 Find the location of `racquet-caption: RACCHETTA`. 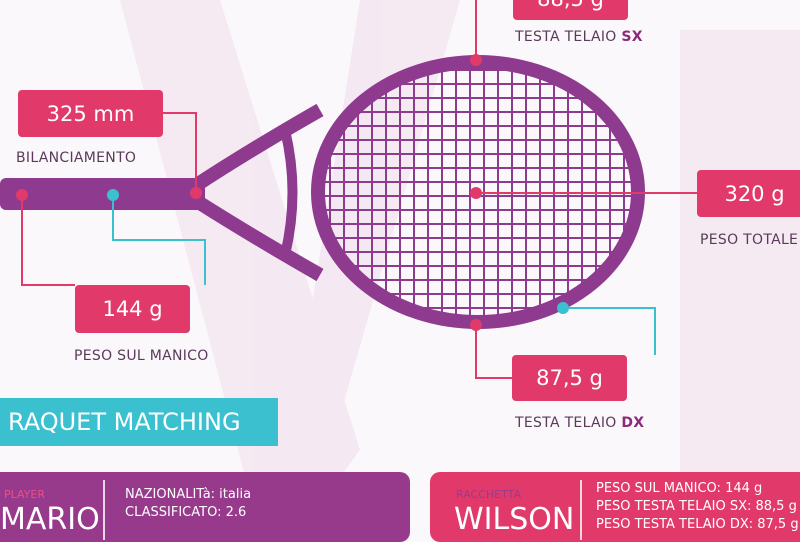

racquet-caption: RACCHETTA is located at coordinates (489, 494).